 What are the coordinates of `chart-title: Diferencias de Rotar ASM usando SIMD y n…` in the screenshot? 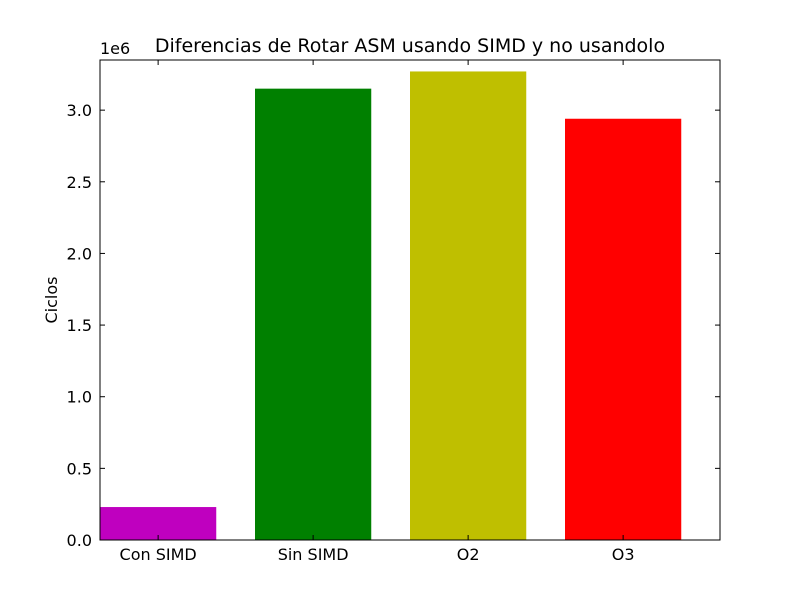 It's located at (410, 46).